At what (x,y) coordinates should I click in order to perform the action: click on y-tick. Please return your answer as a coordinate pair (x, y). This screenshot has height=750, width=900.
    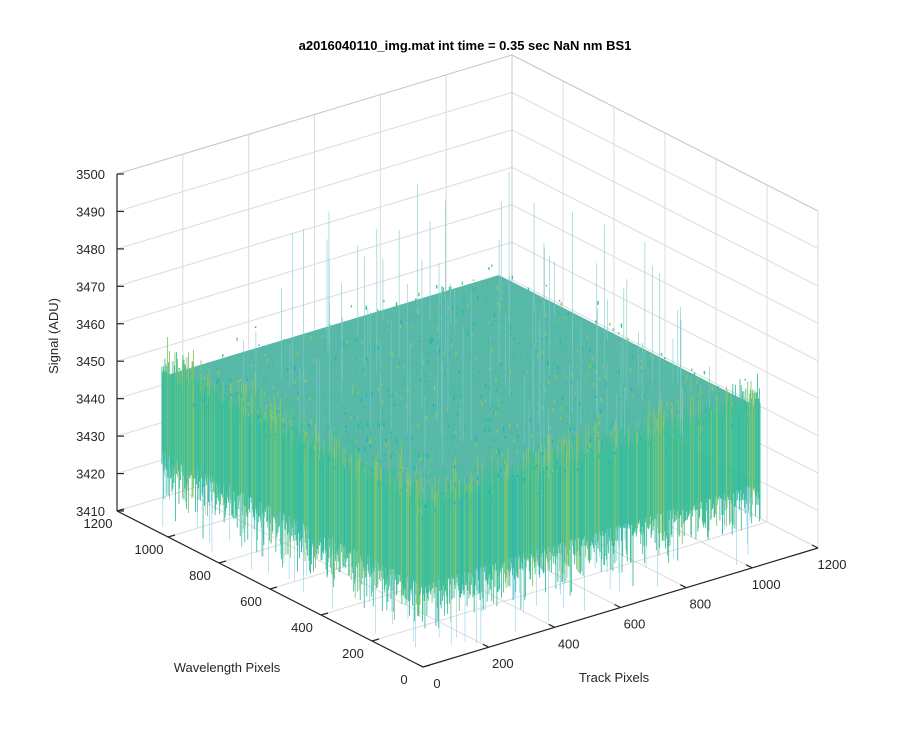
    Looking at the image, I should click on (324, 614).